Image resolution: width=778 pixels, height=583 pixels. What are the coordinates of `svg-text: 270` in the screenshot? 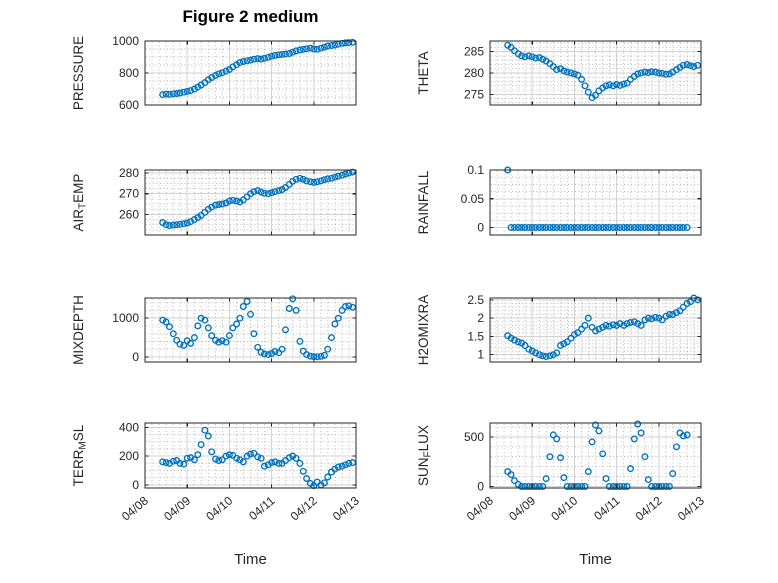 It's located at (129, 194).